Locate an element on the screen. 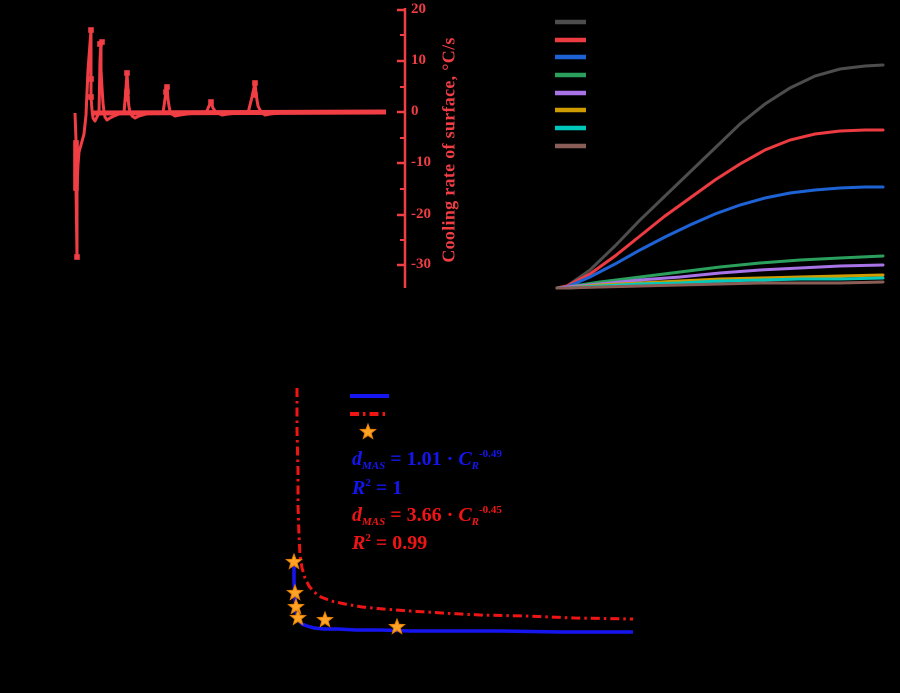 Image resolution: width=900 pixels, height=693 pixels. fit-equation-red: dMAS = 3.66 · CR-0.45 is located at coordinates (427, 516).